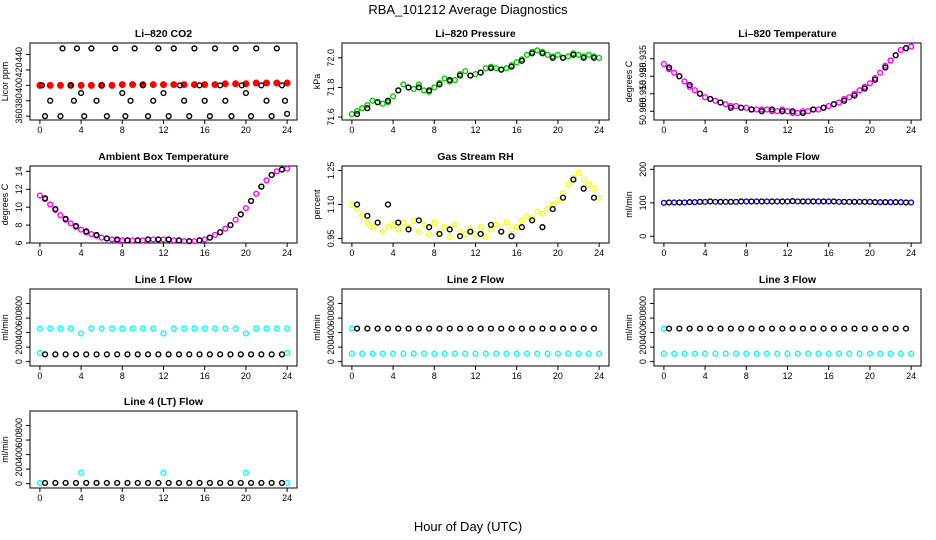 The image size is (936, 540). Describe the element at coordinates (393, 130) in the screenshot. I see `x-tick-label: 4` at that location.